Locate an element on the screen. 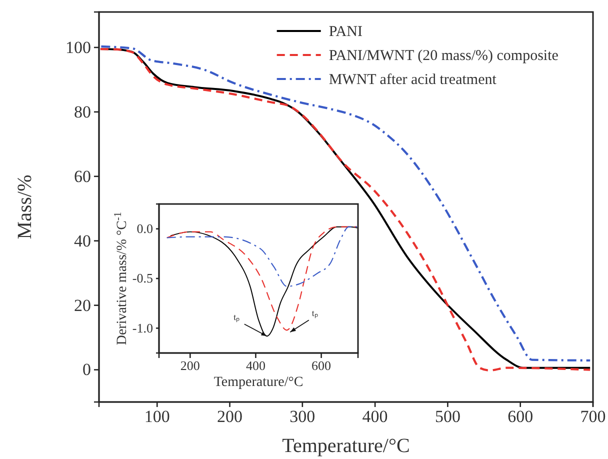 The width and height of the screenshot is (608, 459). legend-label: PANI/MWNT (20 mass/%) composite is located at coordinates (443, 56).